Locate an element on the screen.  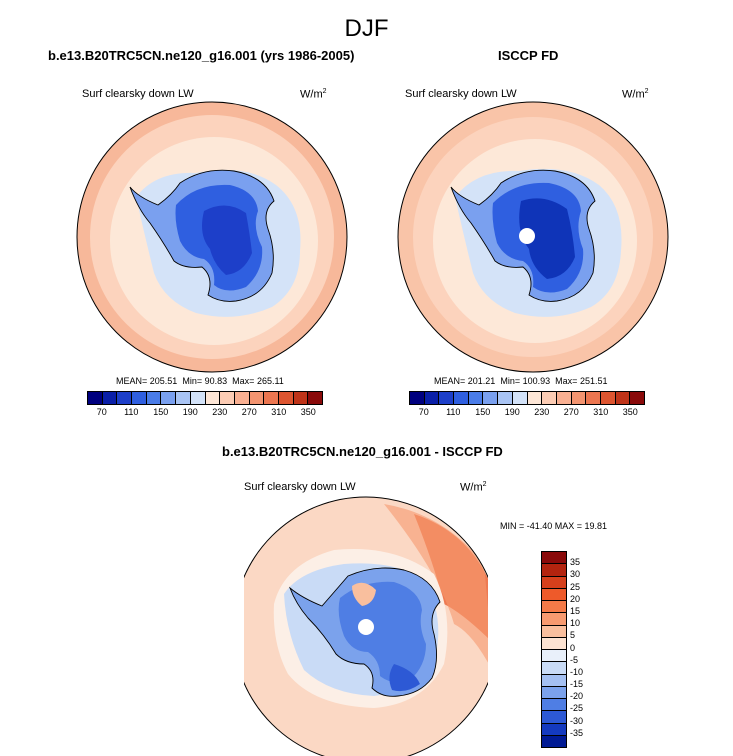
panel3-coastline is located at coordinates (364, 632).